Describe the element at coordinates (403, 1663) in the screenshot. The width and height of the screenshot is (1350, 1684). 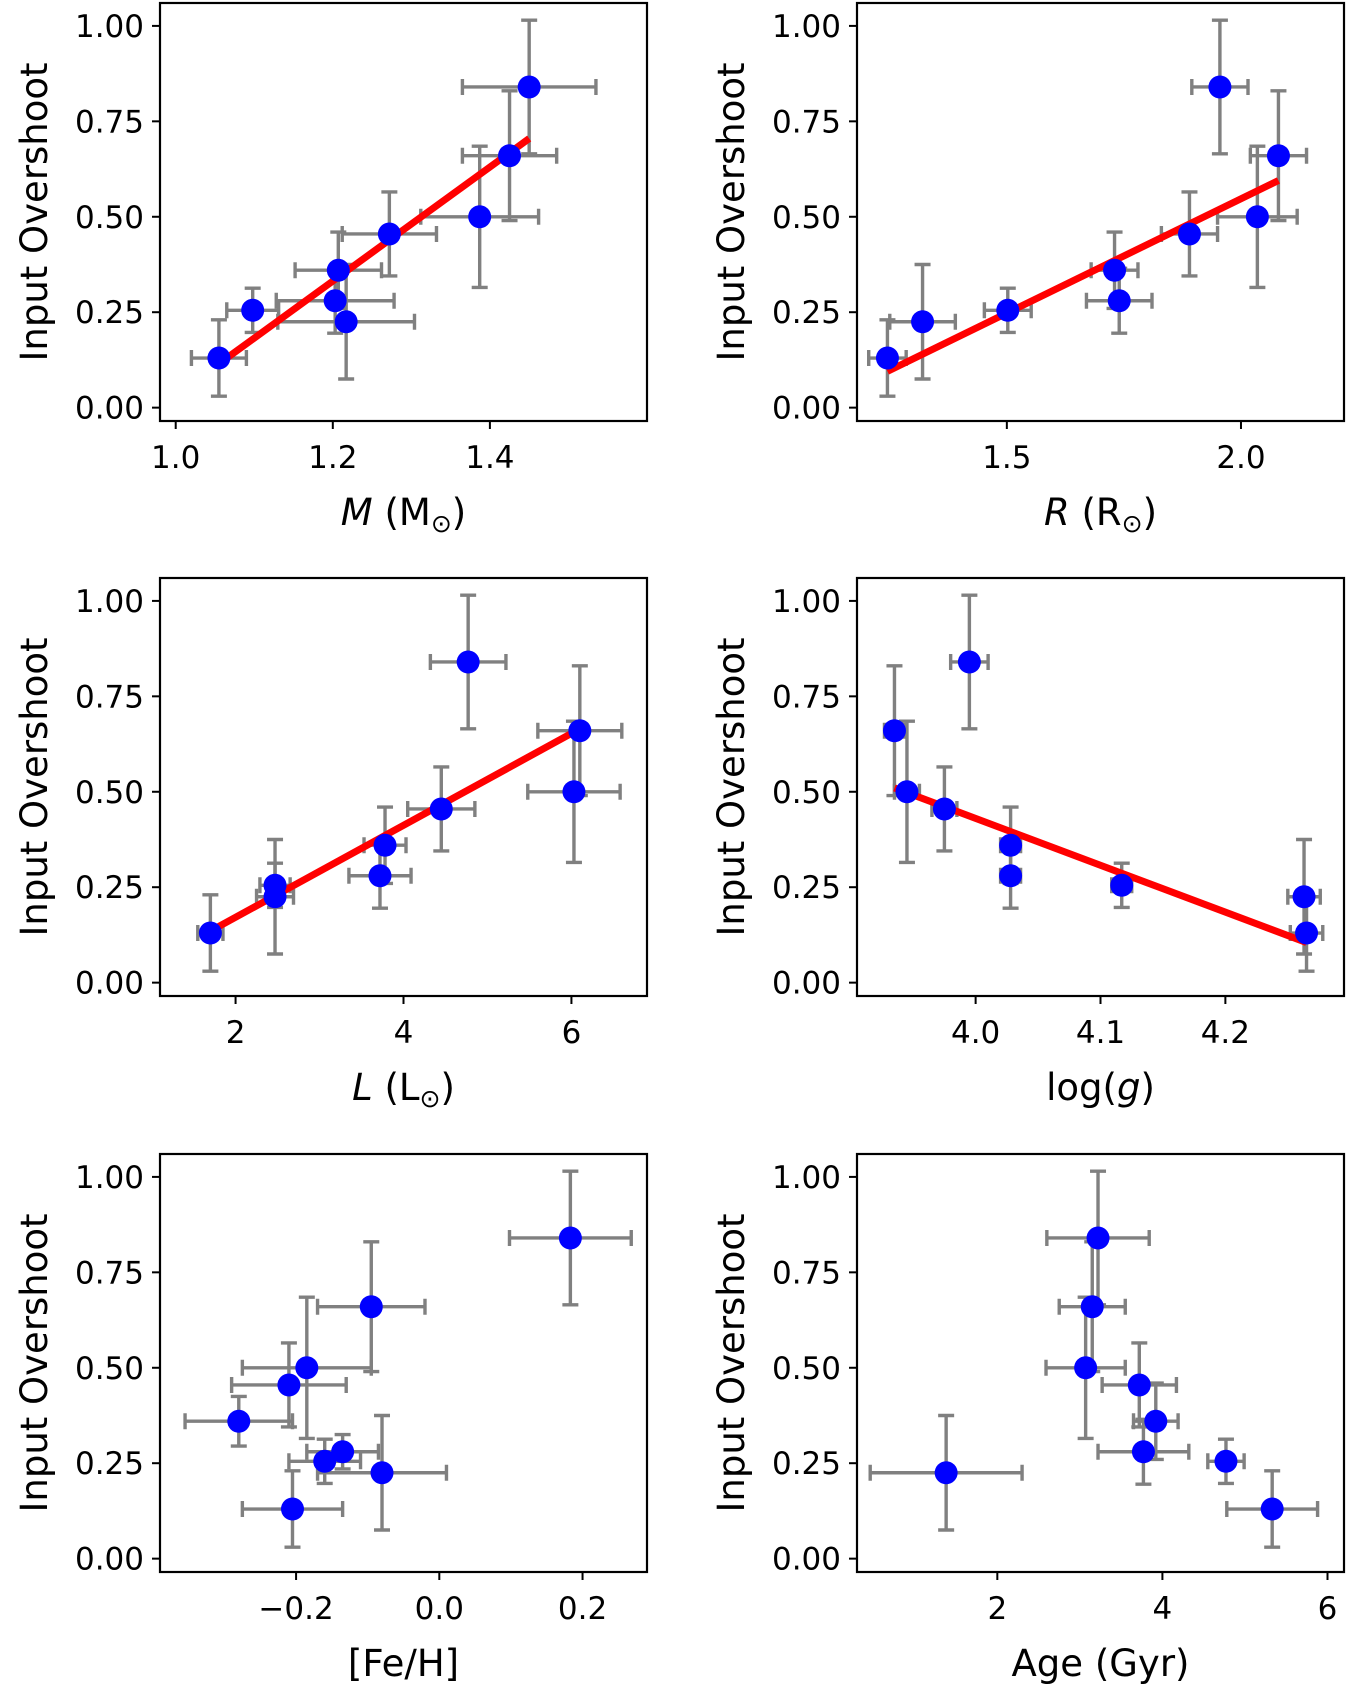
I see `x-axis-label: [Fe/H]` at that location.